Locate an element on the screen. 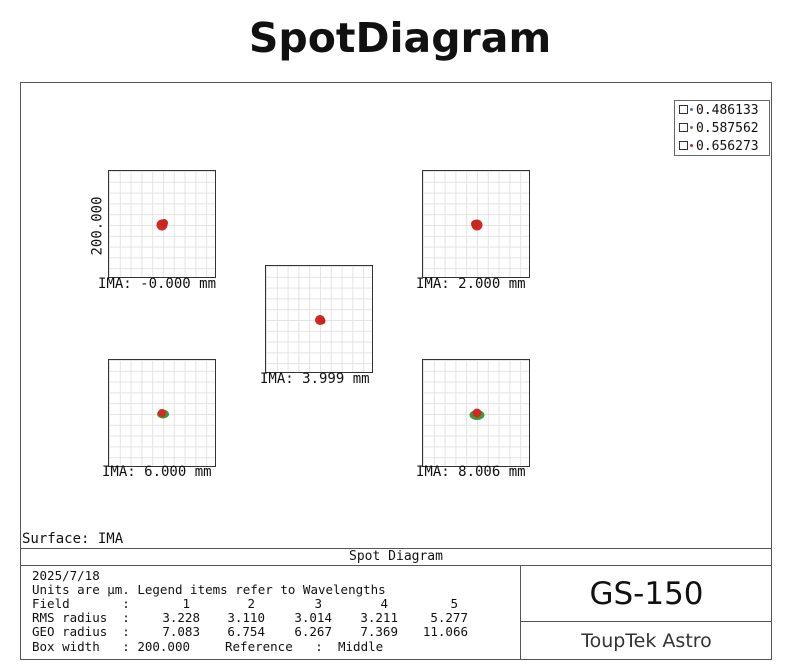 The image size is (800, 667). box-width-label: Box width : is located at coordinates (81, 646).